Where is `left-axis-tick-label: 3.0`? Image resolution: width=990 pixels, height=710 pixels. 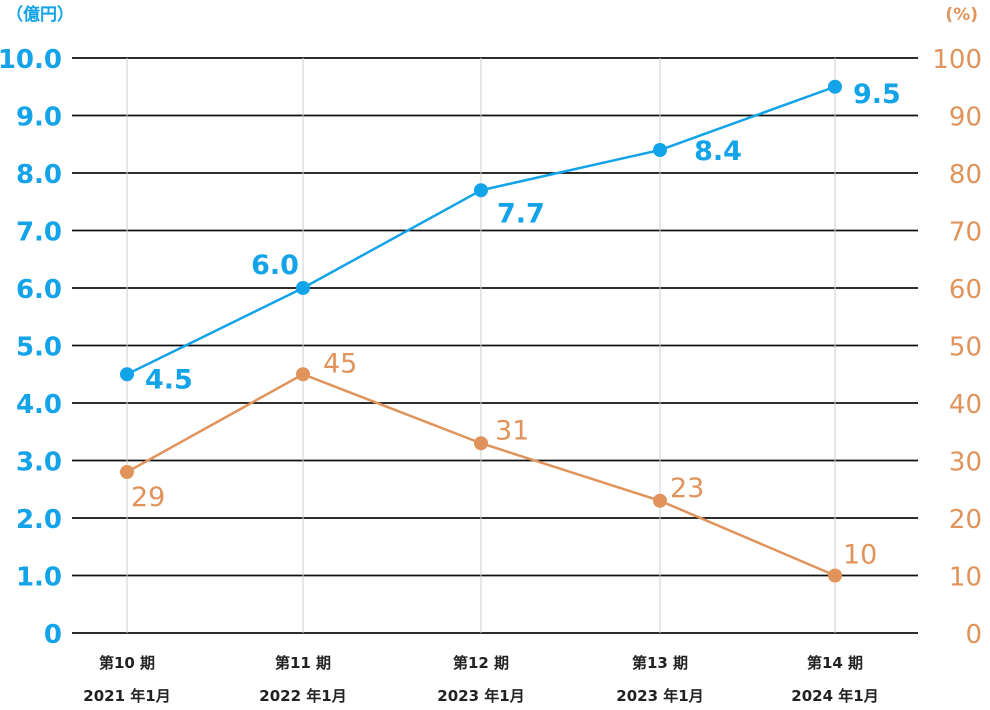
left-axis-tick-label: 3.0 is located at coordinates (39, 463).